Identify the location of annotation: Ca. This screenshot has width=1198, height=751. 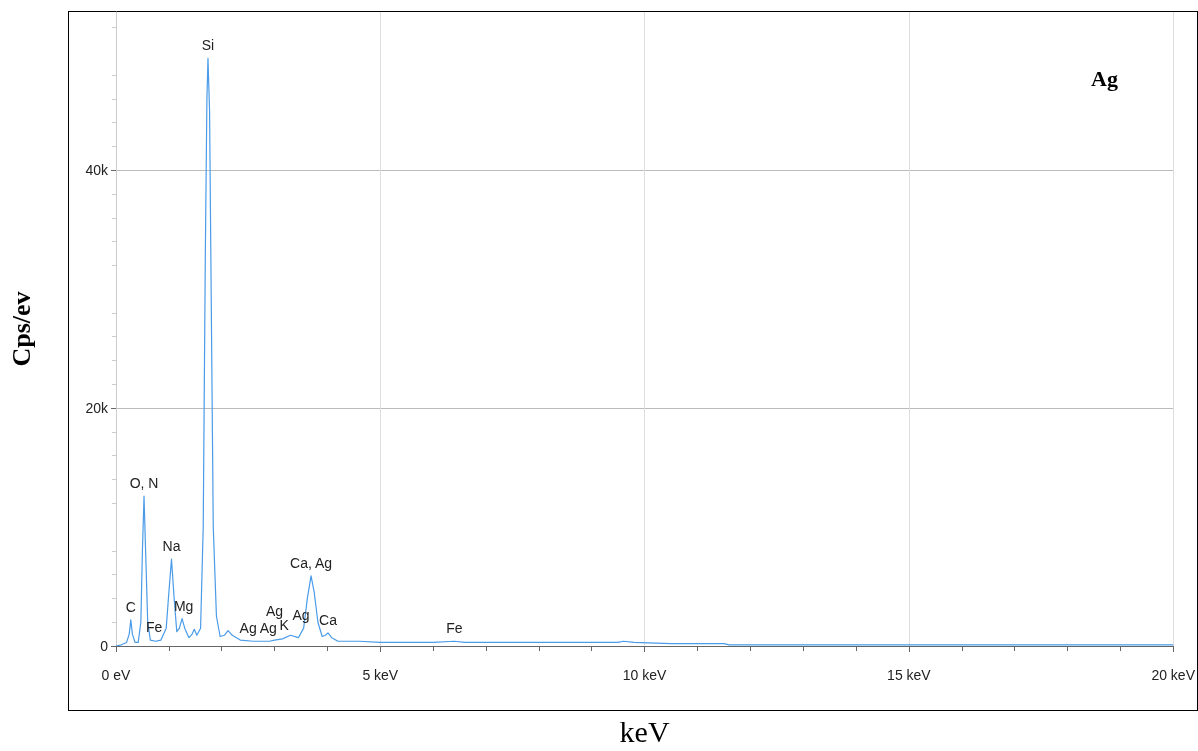
(328, 619).